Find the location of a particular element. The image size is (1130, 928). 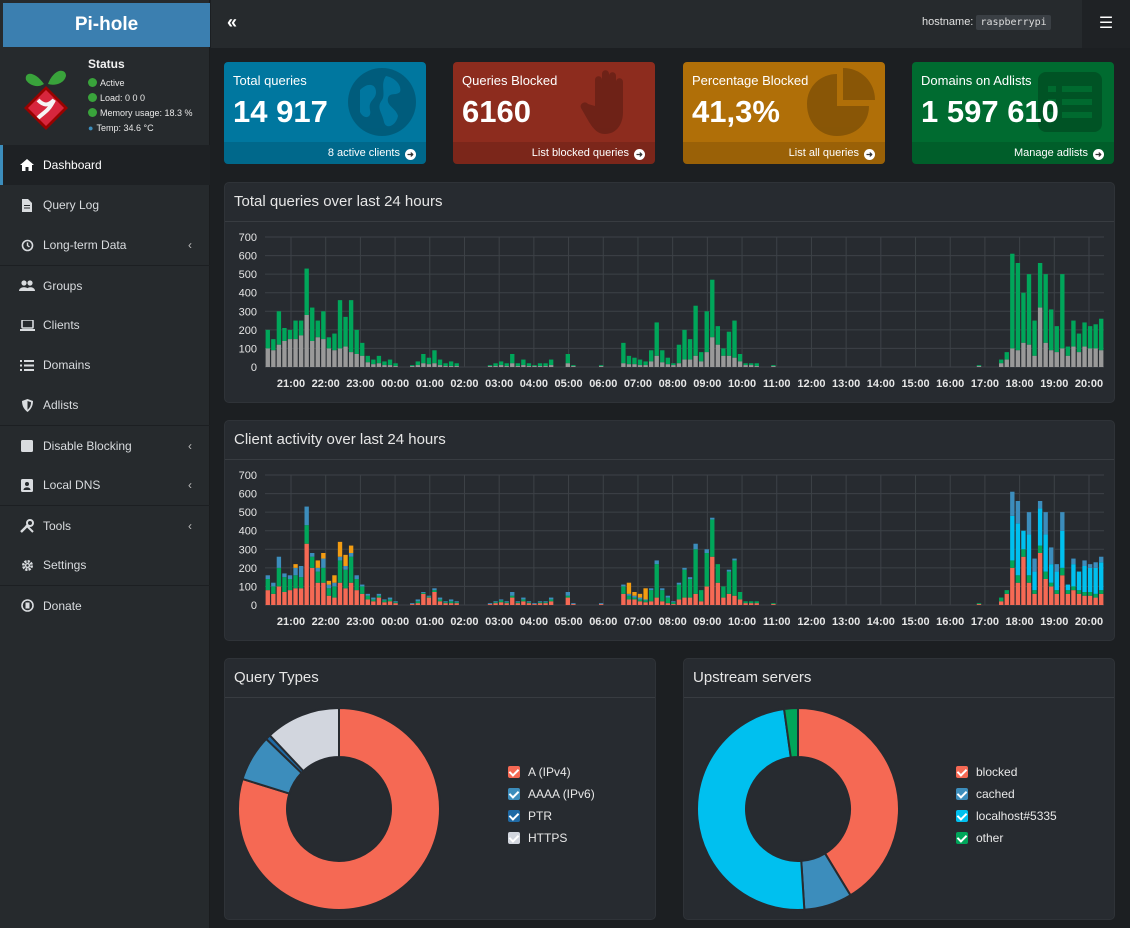

sidebar-item-settings: Settings is located at coordinates (105, 565).